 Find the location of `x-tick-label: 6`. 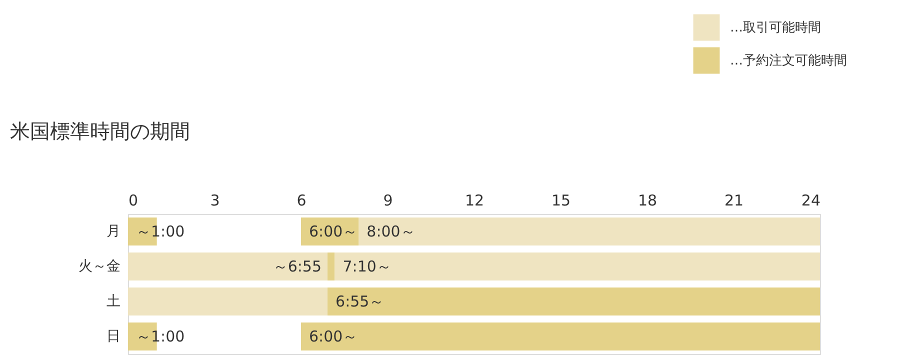

x-tick-label: 6 is located at coordinates (301, 201).